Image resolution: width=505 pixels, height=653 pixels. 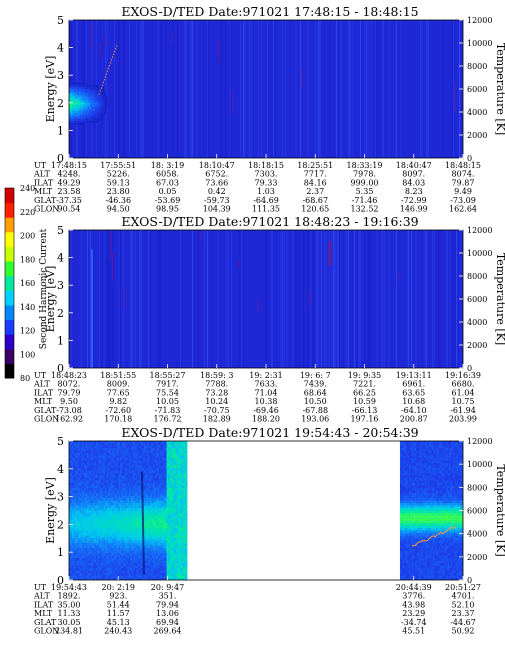 I want to click on ephemeris-value: 6752., so click(x=216, y=174).